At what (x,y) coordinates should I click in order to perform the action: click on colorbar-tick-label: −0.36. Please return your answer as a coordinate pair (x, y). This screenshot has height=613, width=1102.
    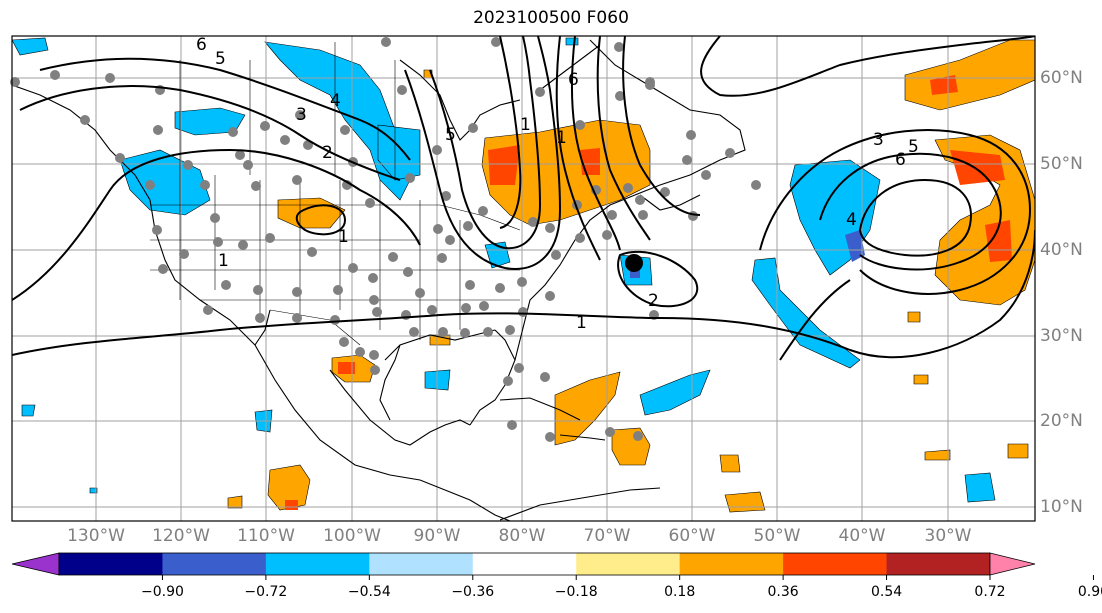
    Looking at the image, I should click on (473, 592).